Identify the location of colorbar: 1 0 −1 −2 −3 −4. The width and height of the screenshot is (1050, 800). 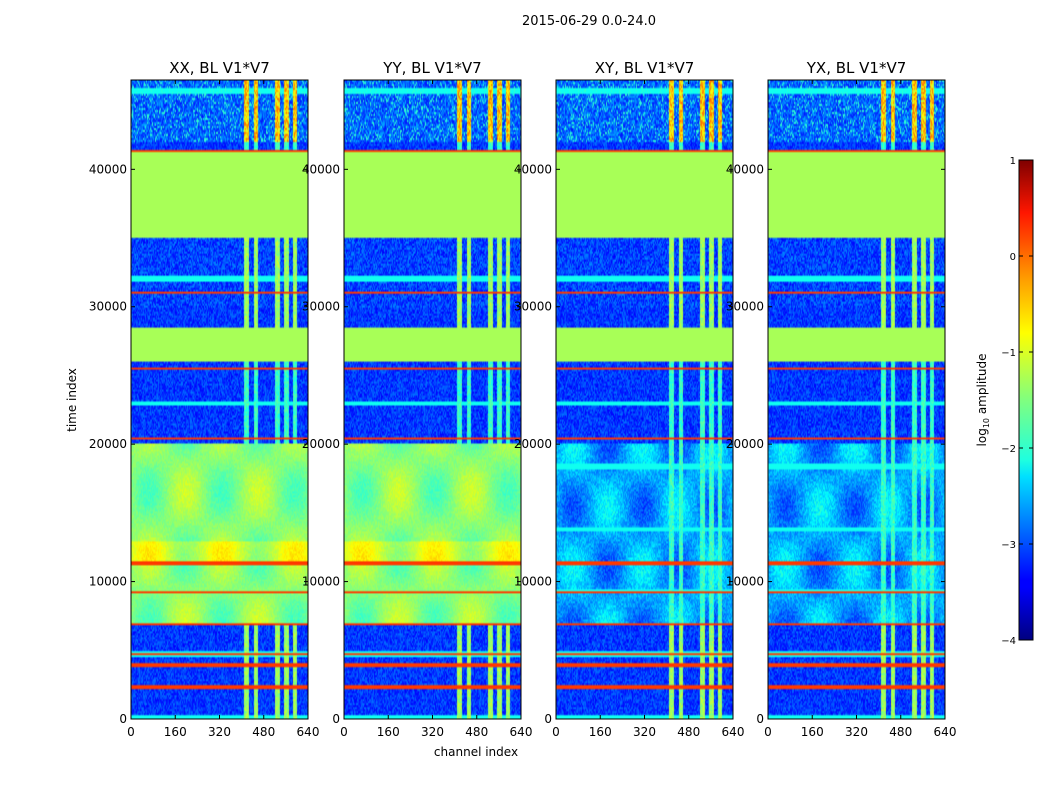
(1017, 401).